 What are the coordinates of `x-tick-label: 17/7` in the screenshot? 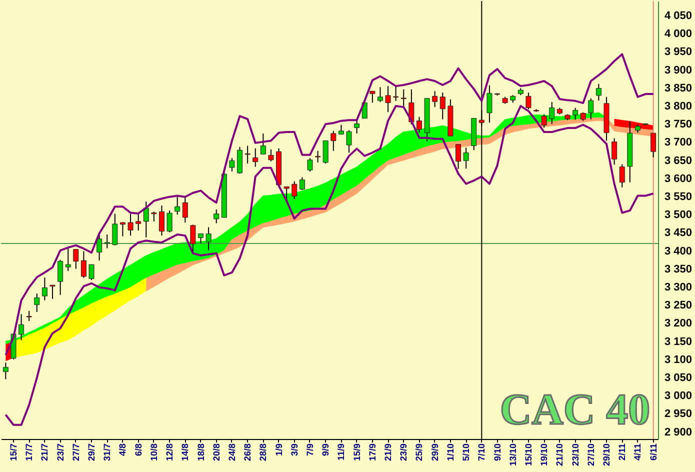 It's located at (29, 453).